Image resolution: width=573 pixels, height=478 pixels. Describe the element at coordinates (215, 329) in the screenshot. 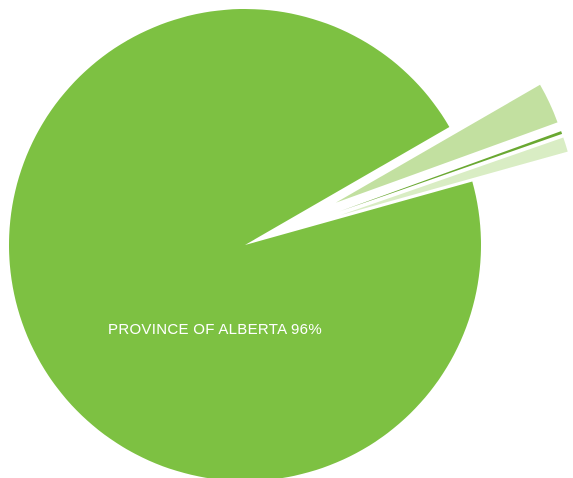

I see `slice-label: PROVINCE OF ALBERTA 96%` at that location.